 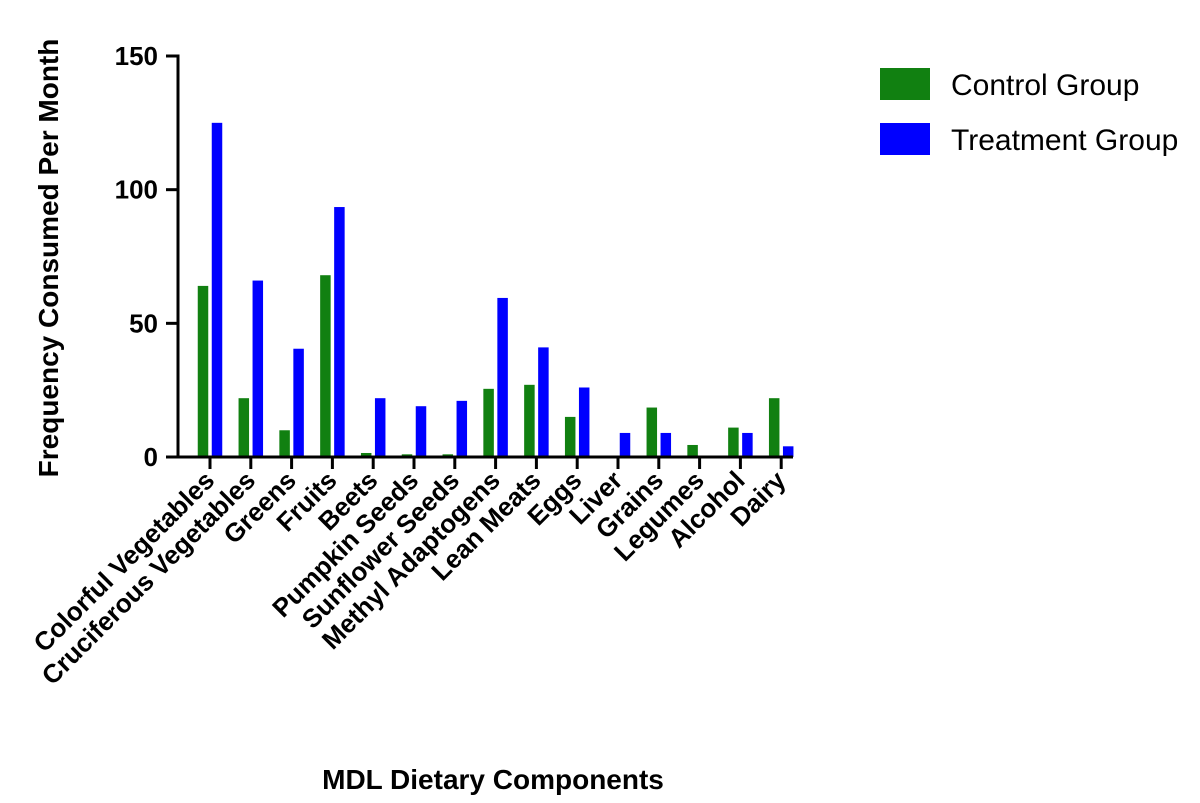 I want to click on legend-label: Control Group, so click(x=1045, y=85).